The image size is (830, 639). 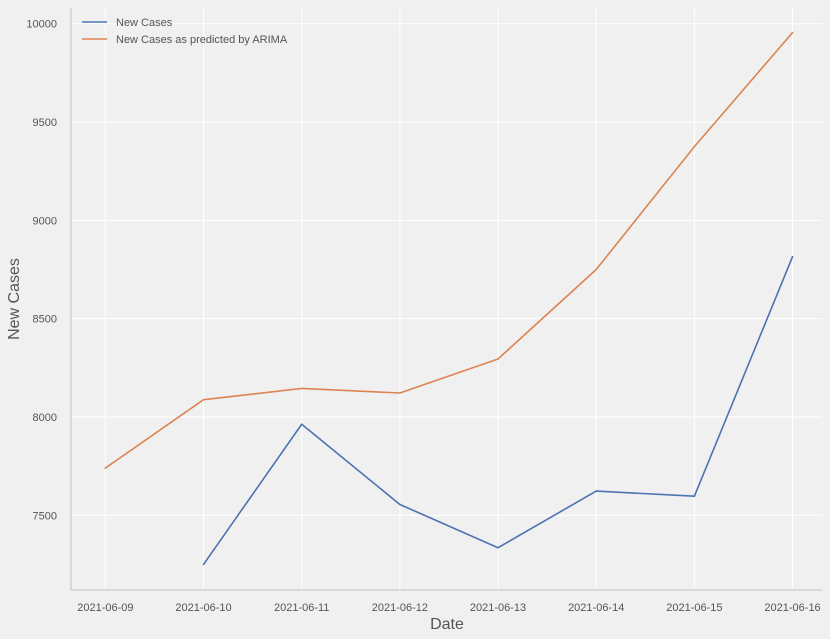 I want to click on y-tick-labels: 7500 8000 8500 9000 9500 10000, so click(x=41, y=271).